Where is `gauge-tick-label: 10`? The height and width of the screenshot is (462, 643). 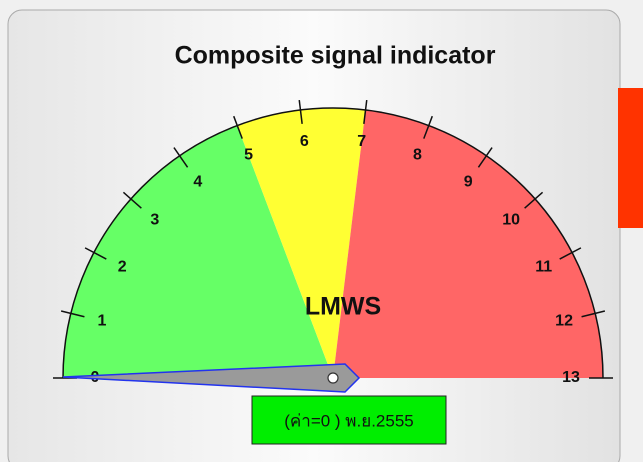
gauge-tick-label: 10 is located at coordinates (511, 219).